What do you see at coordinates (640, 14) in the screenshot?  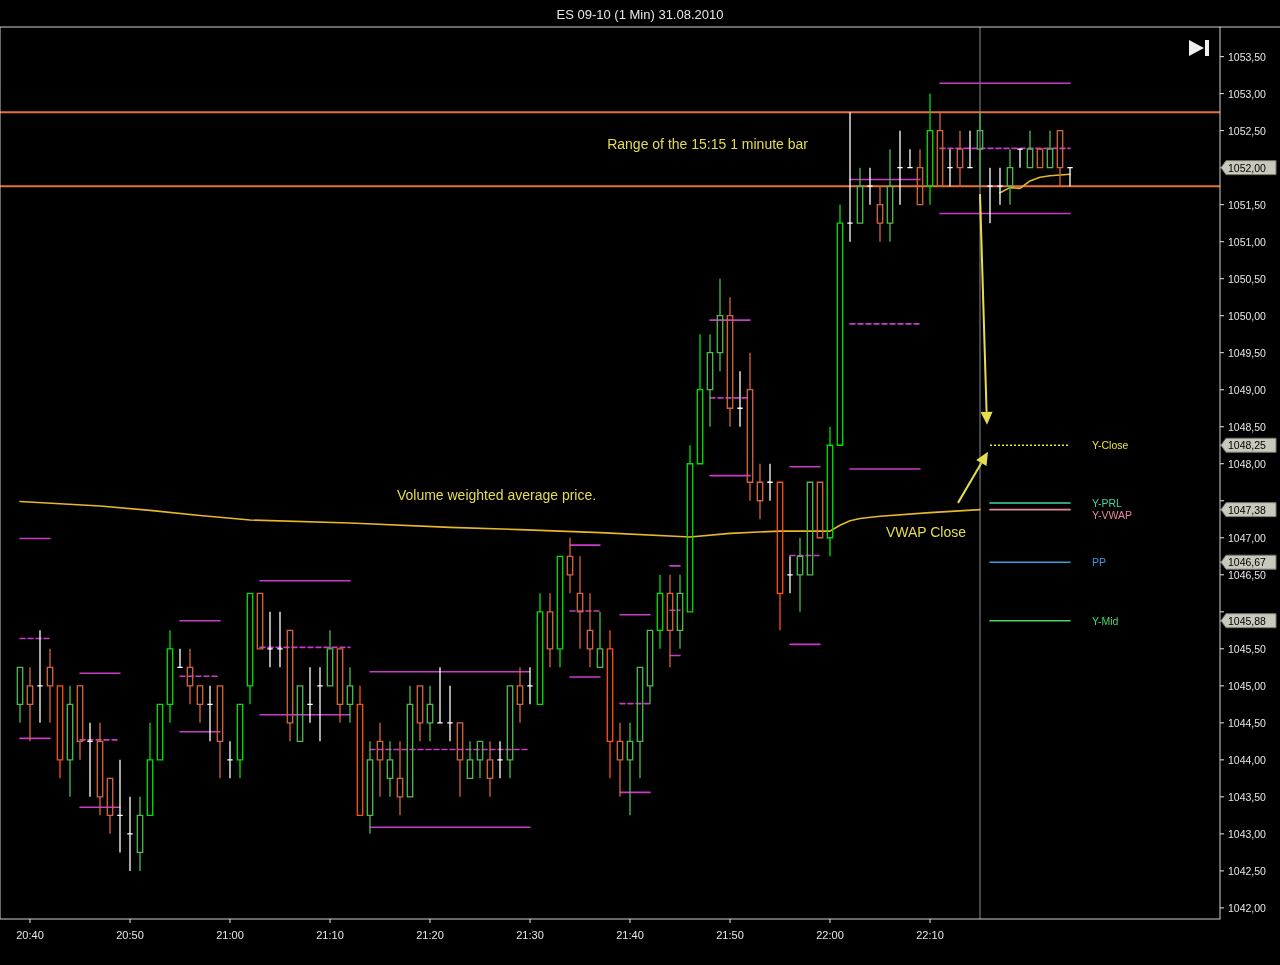 I see `chart-title: ES 09-10 (1 Min) 31.08.2010` at bounding box center [640, 14].